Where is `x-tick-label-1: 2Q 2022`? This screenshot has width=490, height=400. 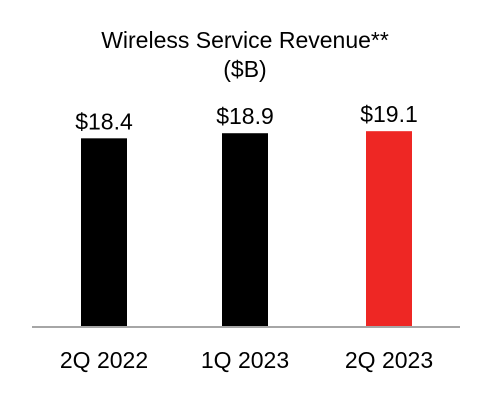
x-tick-label-1: 2Q 2022 is located at coordinates (104, 360).